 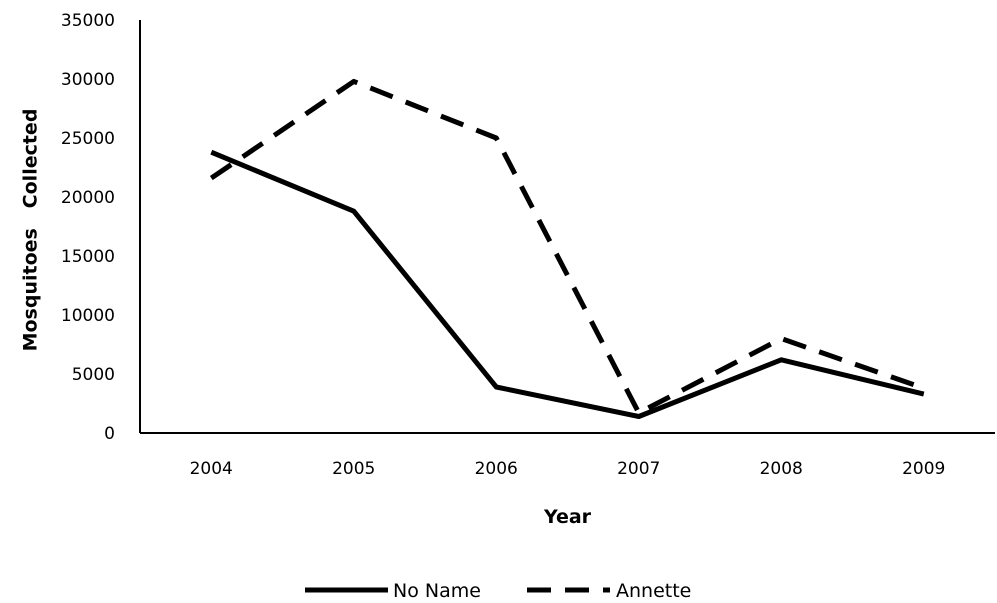 I want to click on x-tick-label: 2005, so click(x=353, y=469).